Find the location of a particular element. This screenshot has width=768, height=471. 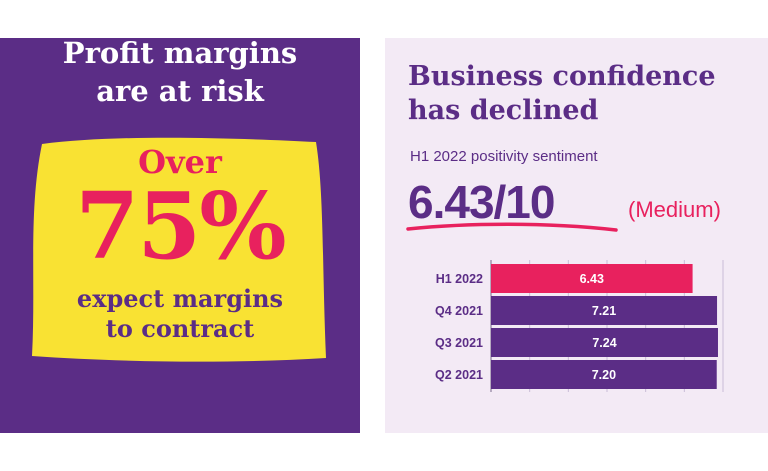

caption-line1: expect margins is located at coordinates (180, 298).